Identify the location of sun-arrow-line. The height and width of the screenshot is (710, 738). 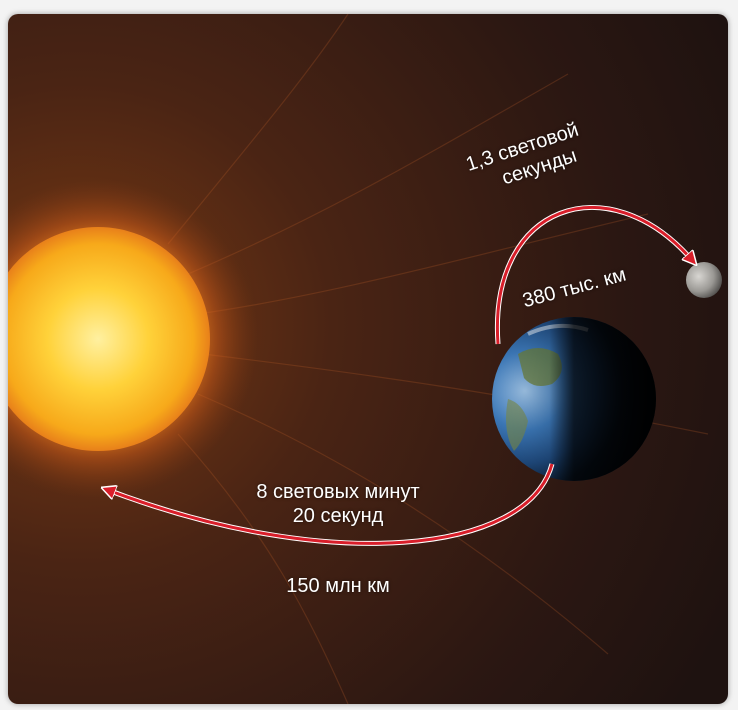
(331, 504).